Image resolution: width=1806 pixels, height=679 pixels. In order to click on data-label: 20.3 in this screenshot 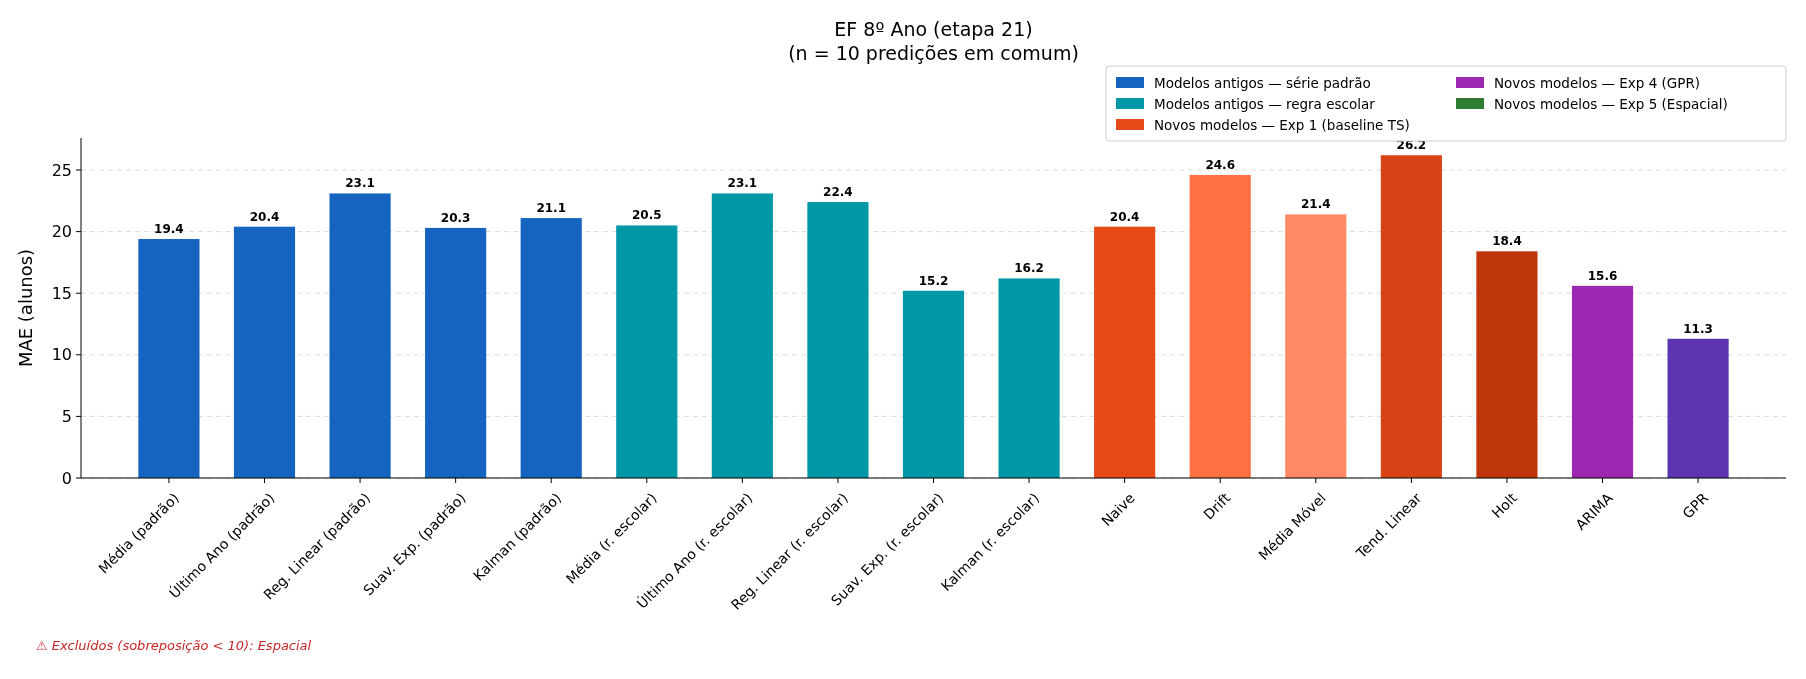, I will do `click(455, 217)`.